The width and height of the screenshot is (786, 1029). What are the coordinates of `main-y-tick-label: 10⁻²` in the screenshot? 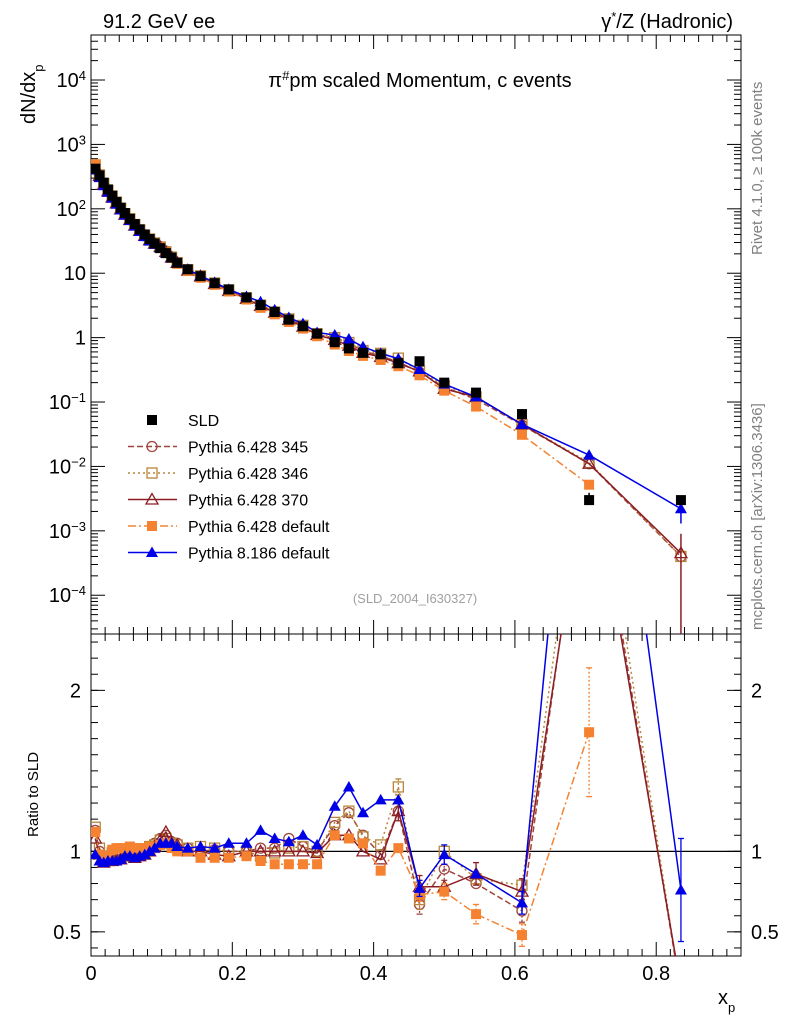 It's located at (67, 466).